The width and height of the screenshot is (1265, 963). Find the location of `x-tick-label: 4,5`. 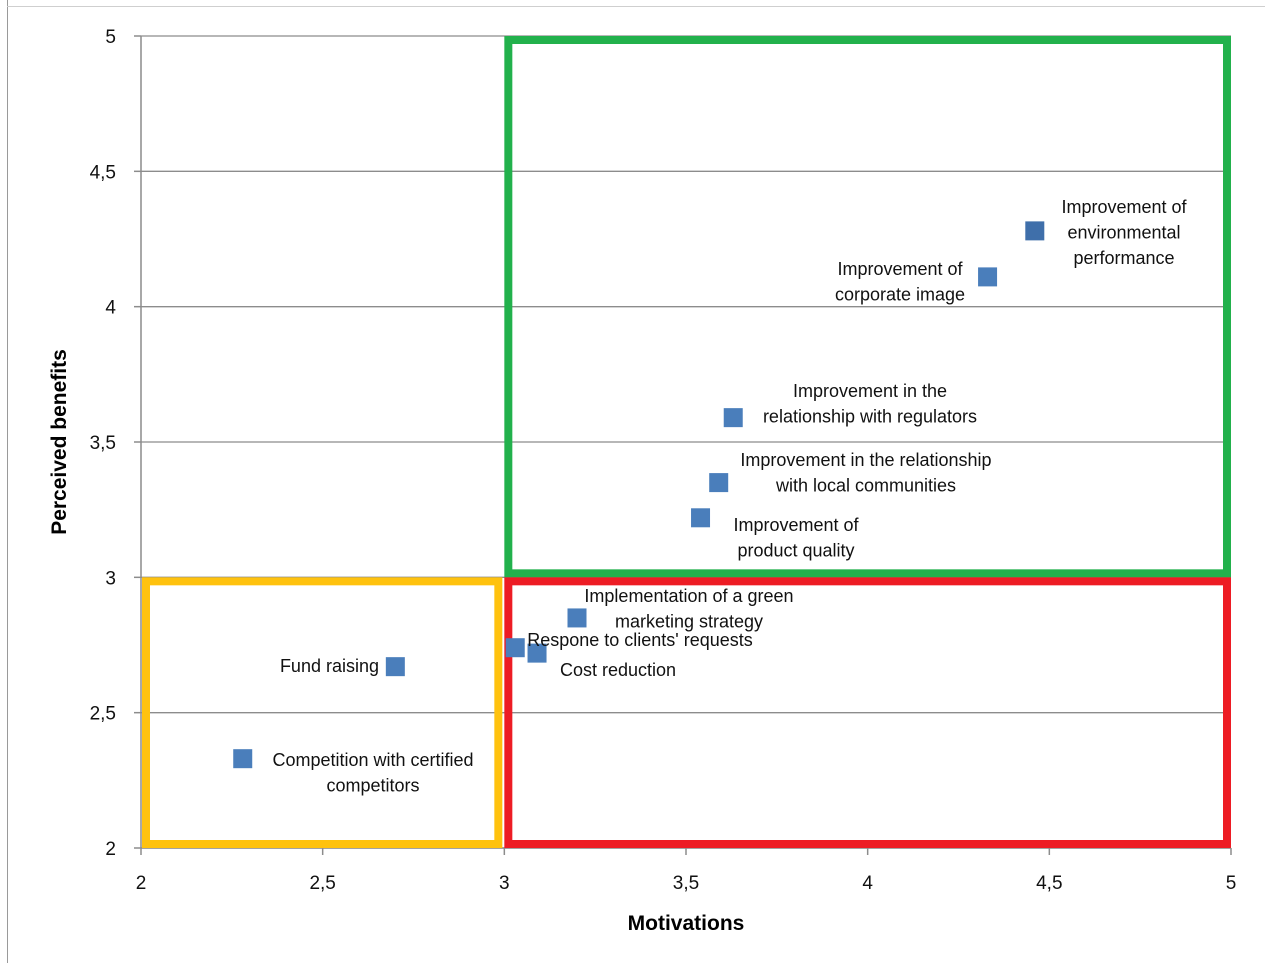

x-tick-label: 4,5 is located at coordinates (1049, 883).